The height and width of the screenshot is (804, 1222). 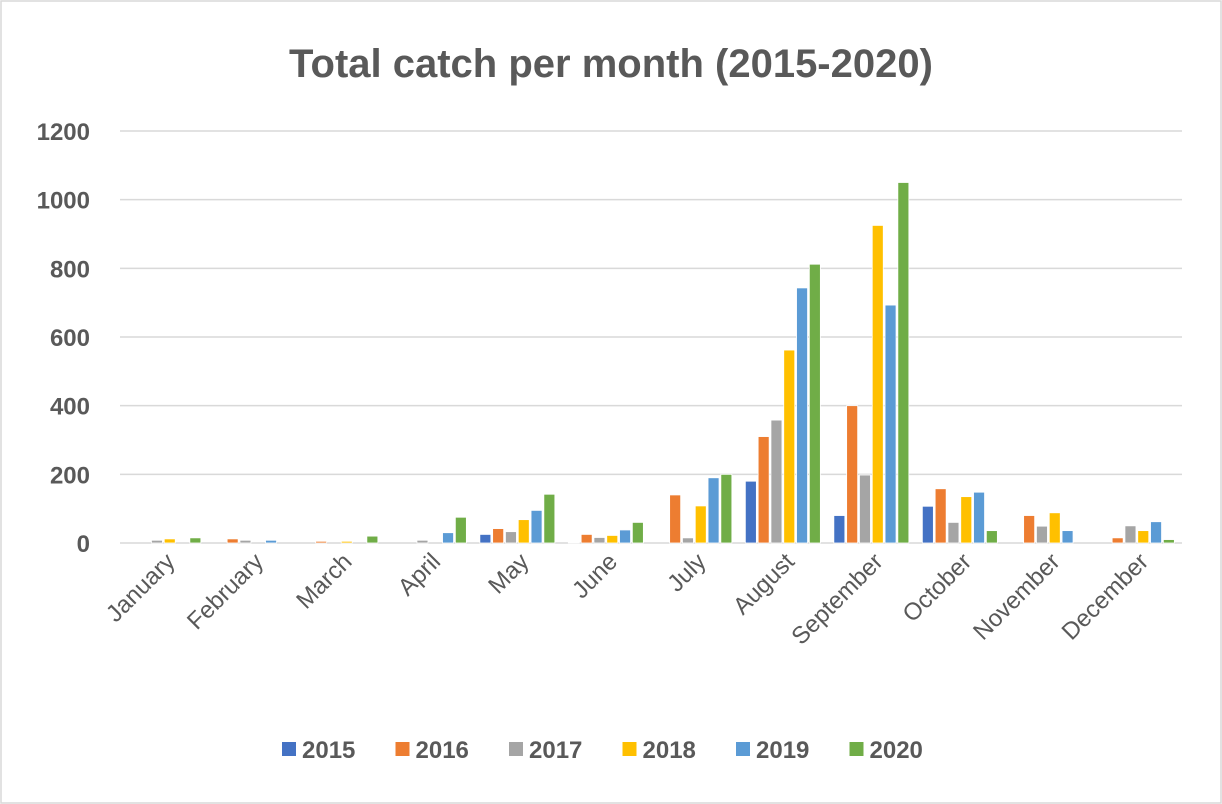 I want to click on bar-july-2018, so click(x=700, y=524).